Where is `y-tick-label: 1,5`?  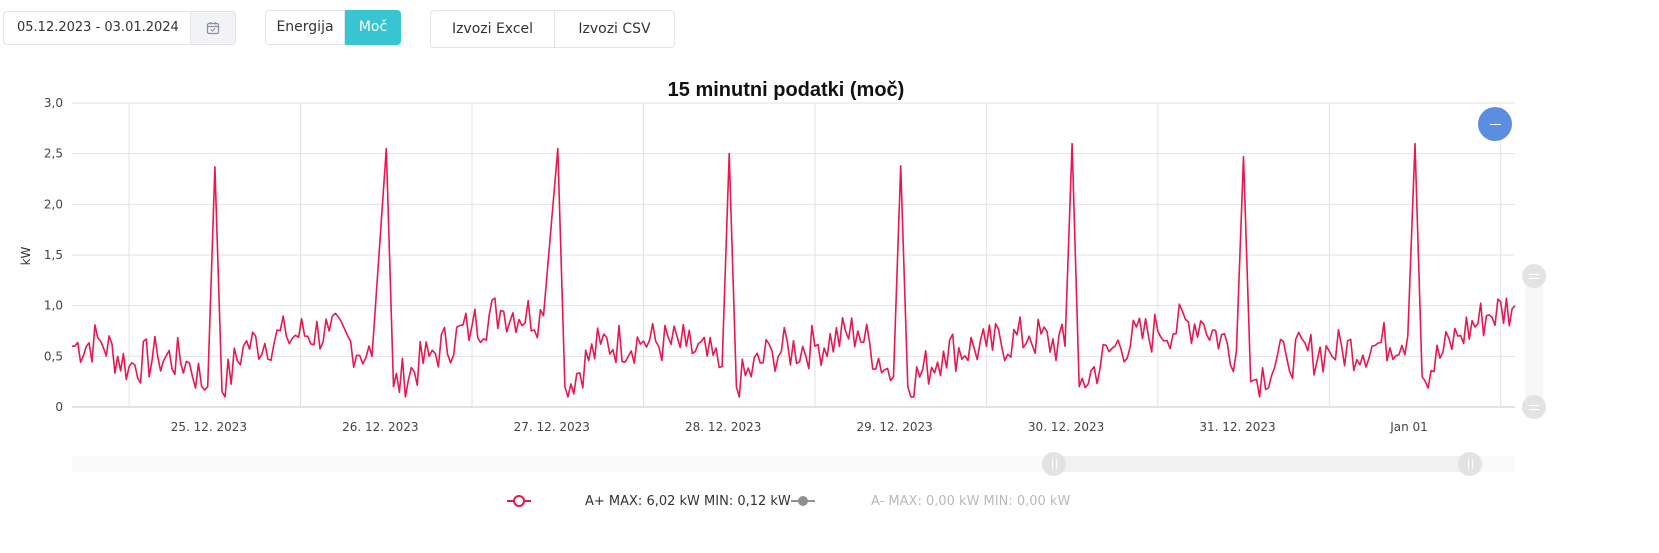 y-tick-label: 1,5 is located at coordinates (53, 255).